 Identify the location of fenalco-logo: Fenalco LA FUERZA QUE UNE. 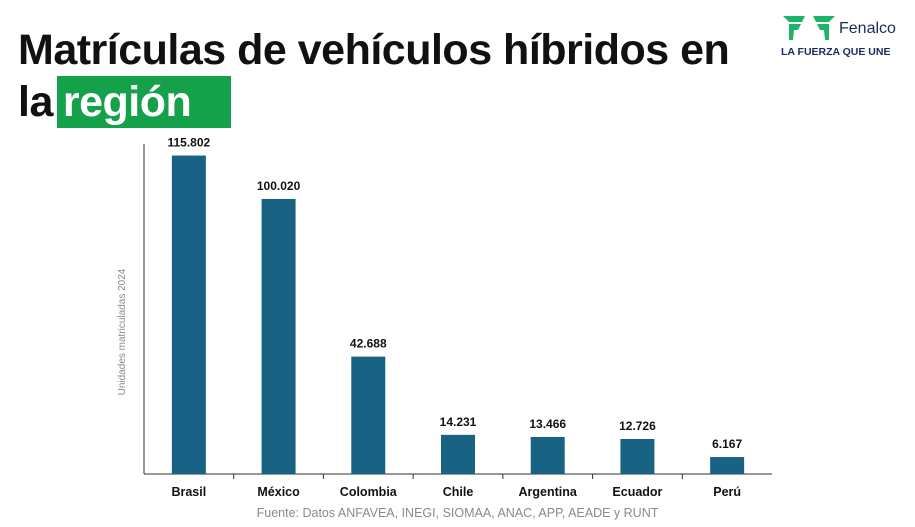
(845, 35).